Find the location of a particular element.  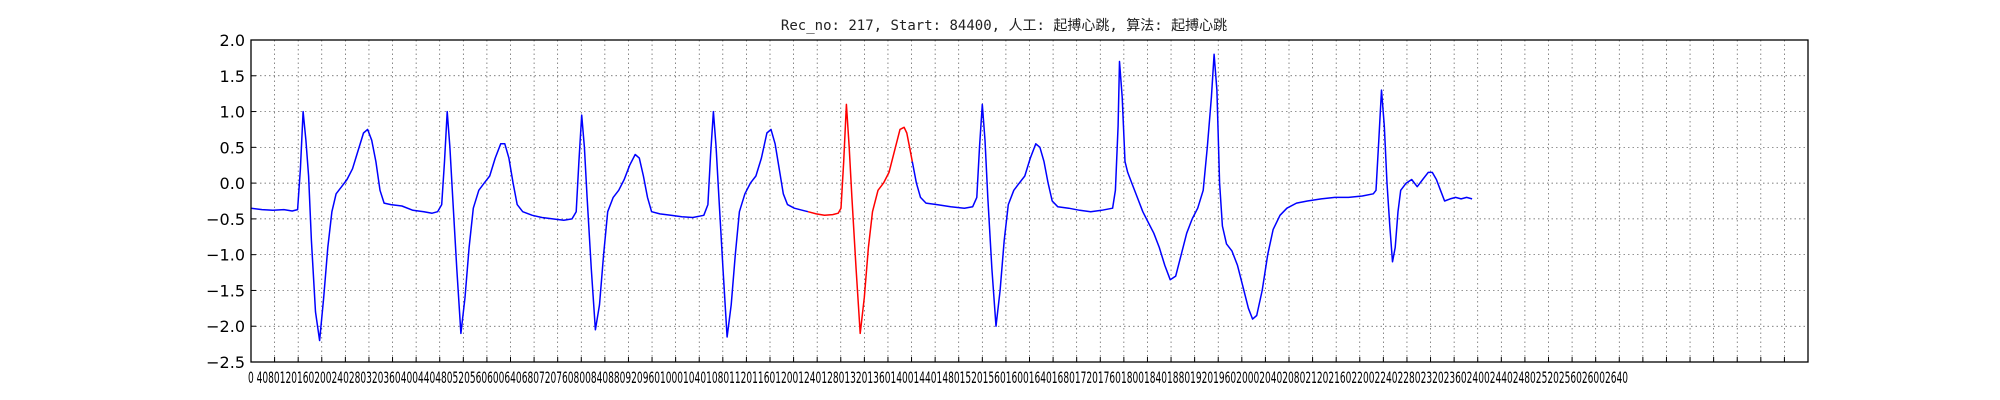

y-tick-label: 2.0 is located at coordinates (232, 40).